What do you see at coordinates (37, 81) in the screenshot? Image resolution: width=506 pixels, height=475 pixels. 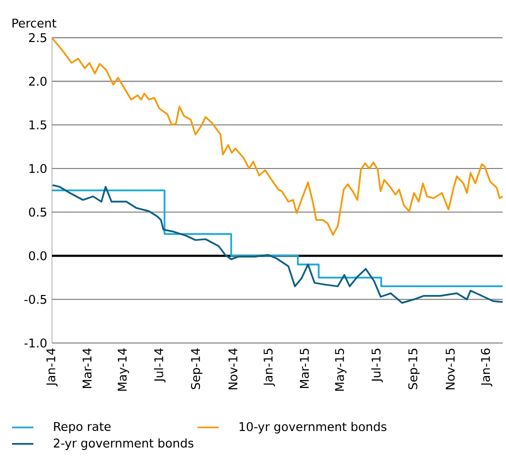 I see `y-tick-label: 2.0` at bounding box center [37, 81].